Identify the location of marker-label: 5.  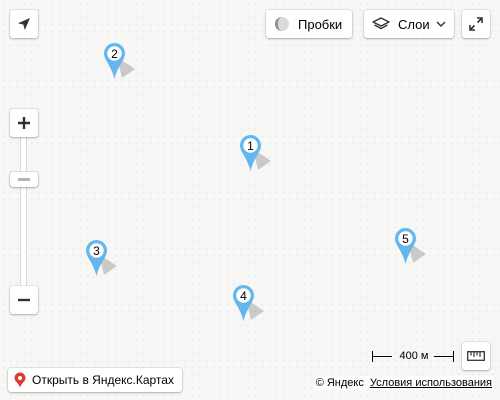
(405, 239).